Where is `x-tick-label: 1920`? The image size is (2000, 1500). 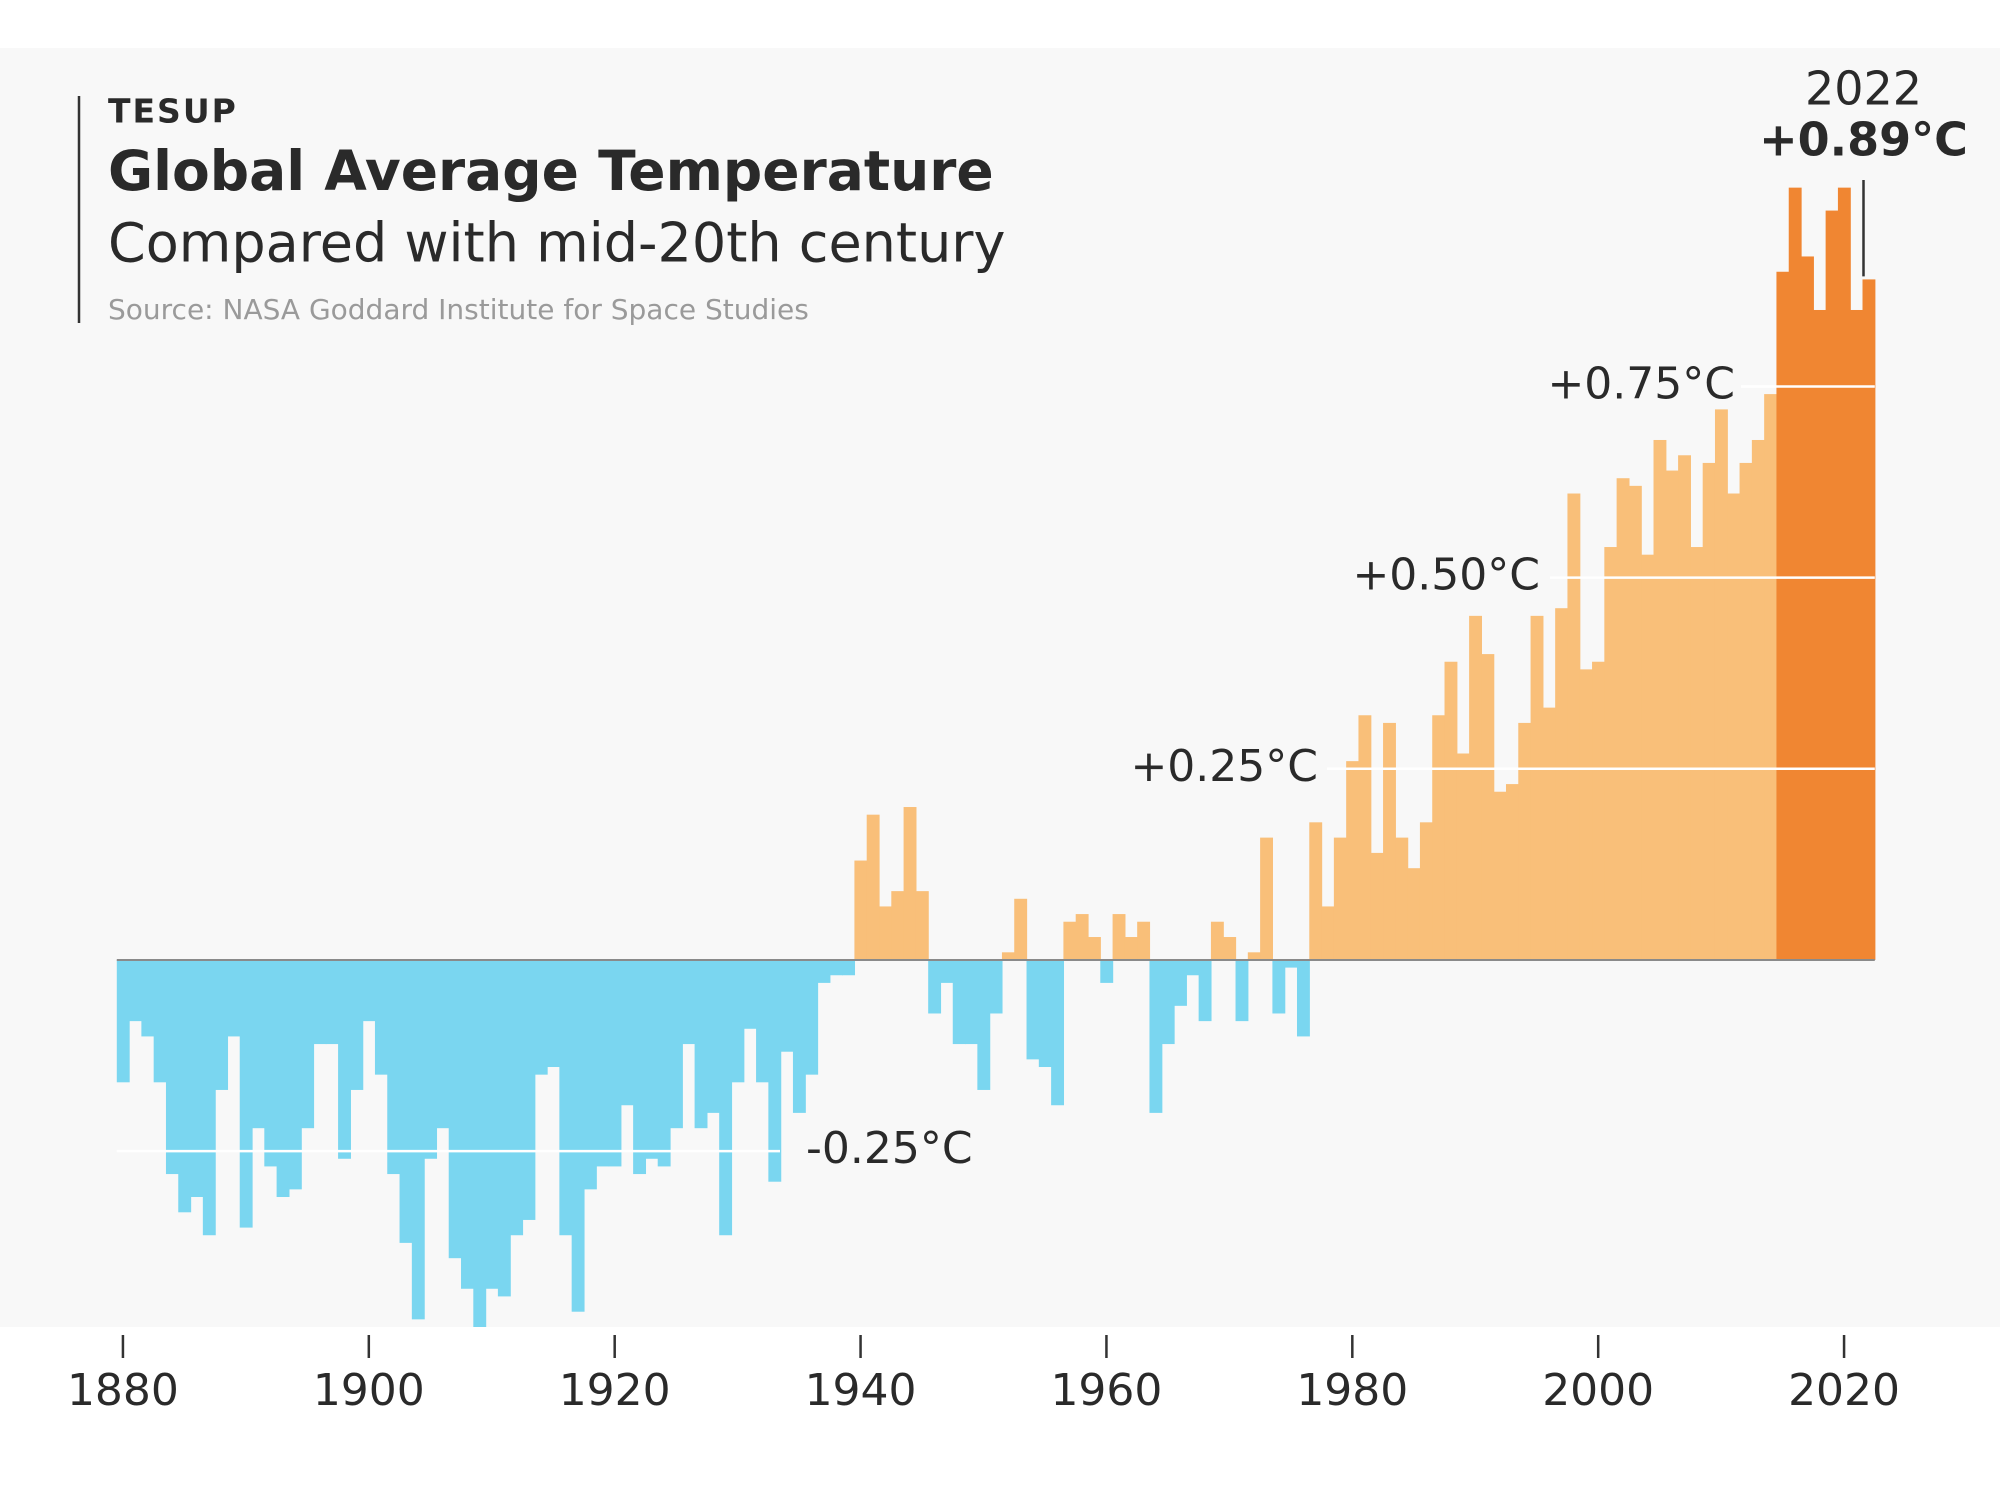
x-tick-label: 1920 is located at coordinates (615, 1390).